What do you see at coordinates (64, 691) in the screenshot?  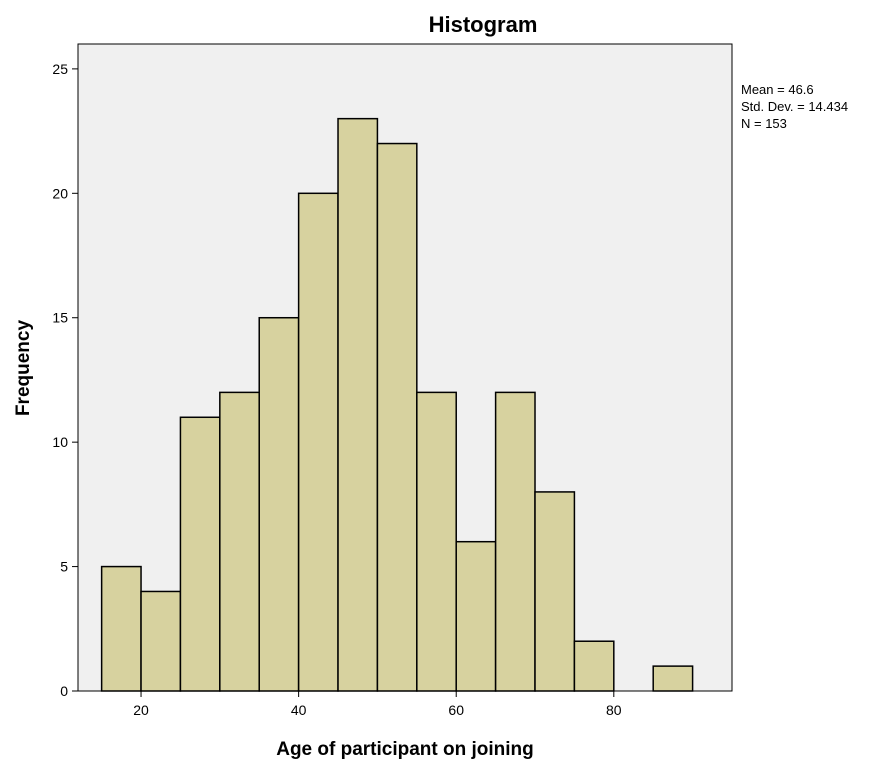 I see `y-tick-label-0: 0` at bounding box center [64, 691].